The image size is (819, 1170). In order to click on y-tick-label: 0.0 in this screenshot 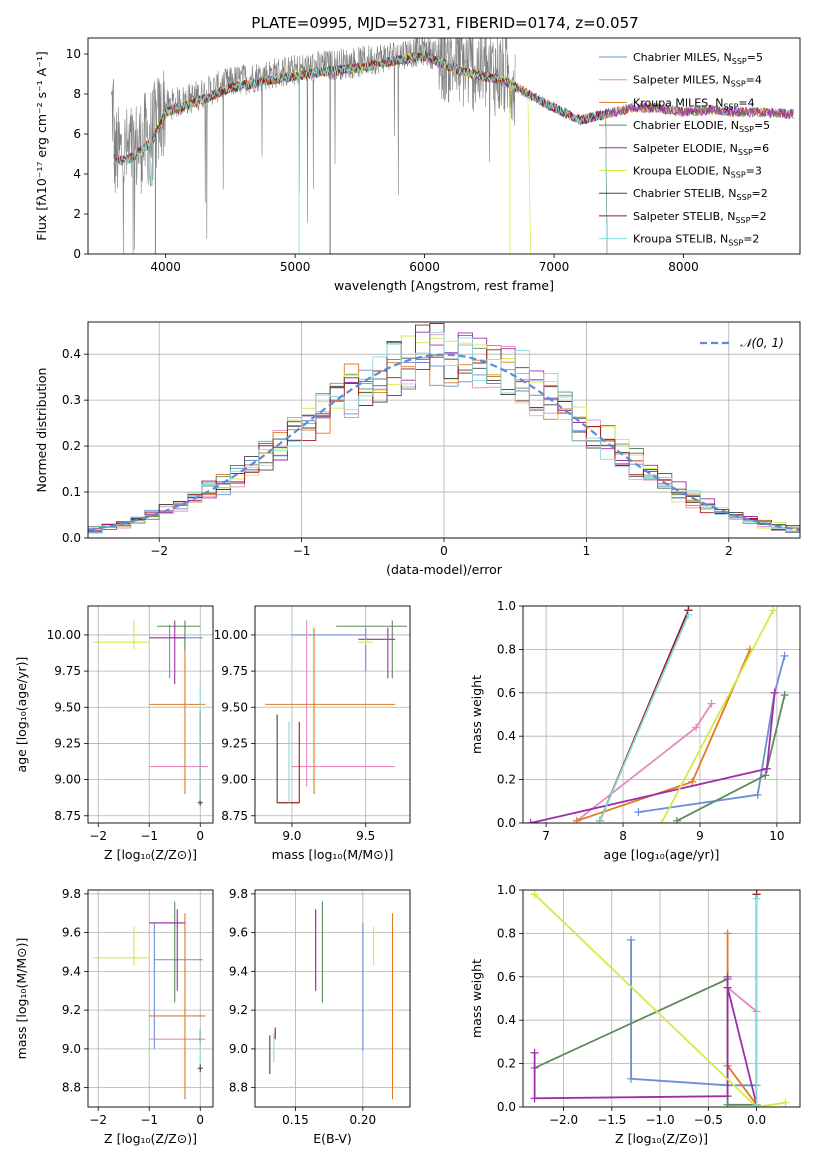, I will do `click(506, 823)`.